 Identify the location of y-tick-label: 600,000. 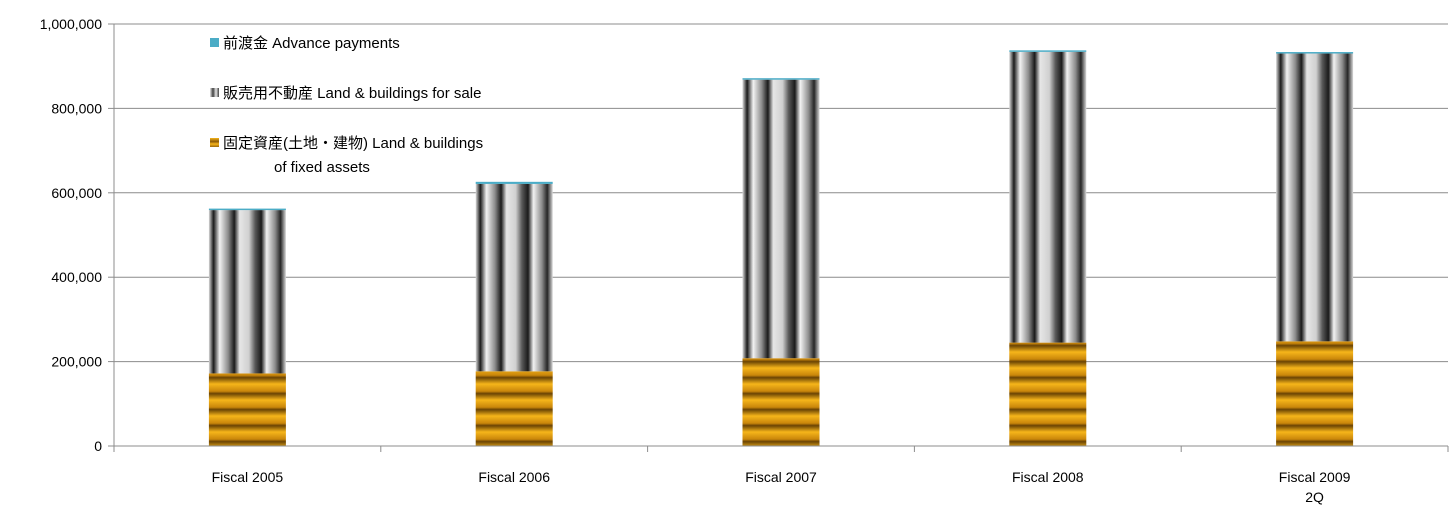
(76, 193).